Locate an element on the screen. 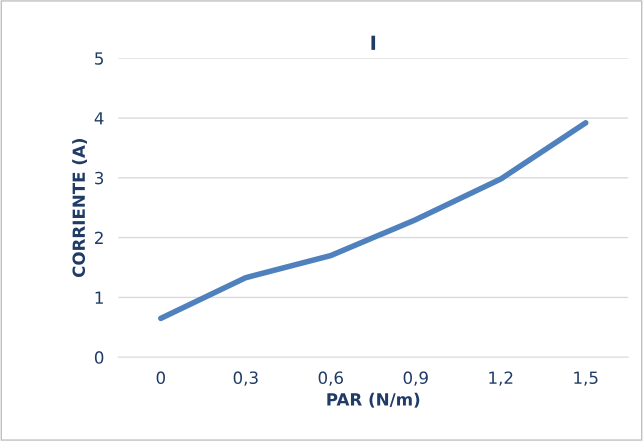  y-tick-label: 1 is located at coordinates (99, 298).